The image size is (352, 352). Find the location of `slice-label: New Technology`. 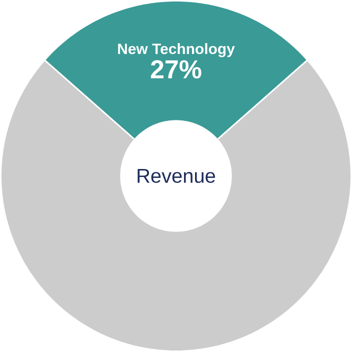

slice-label: New Technology is located at coordinates (176, 50).